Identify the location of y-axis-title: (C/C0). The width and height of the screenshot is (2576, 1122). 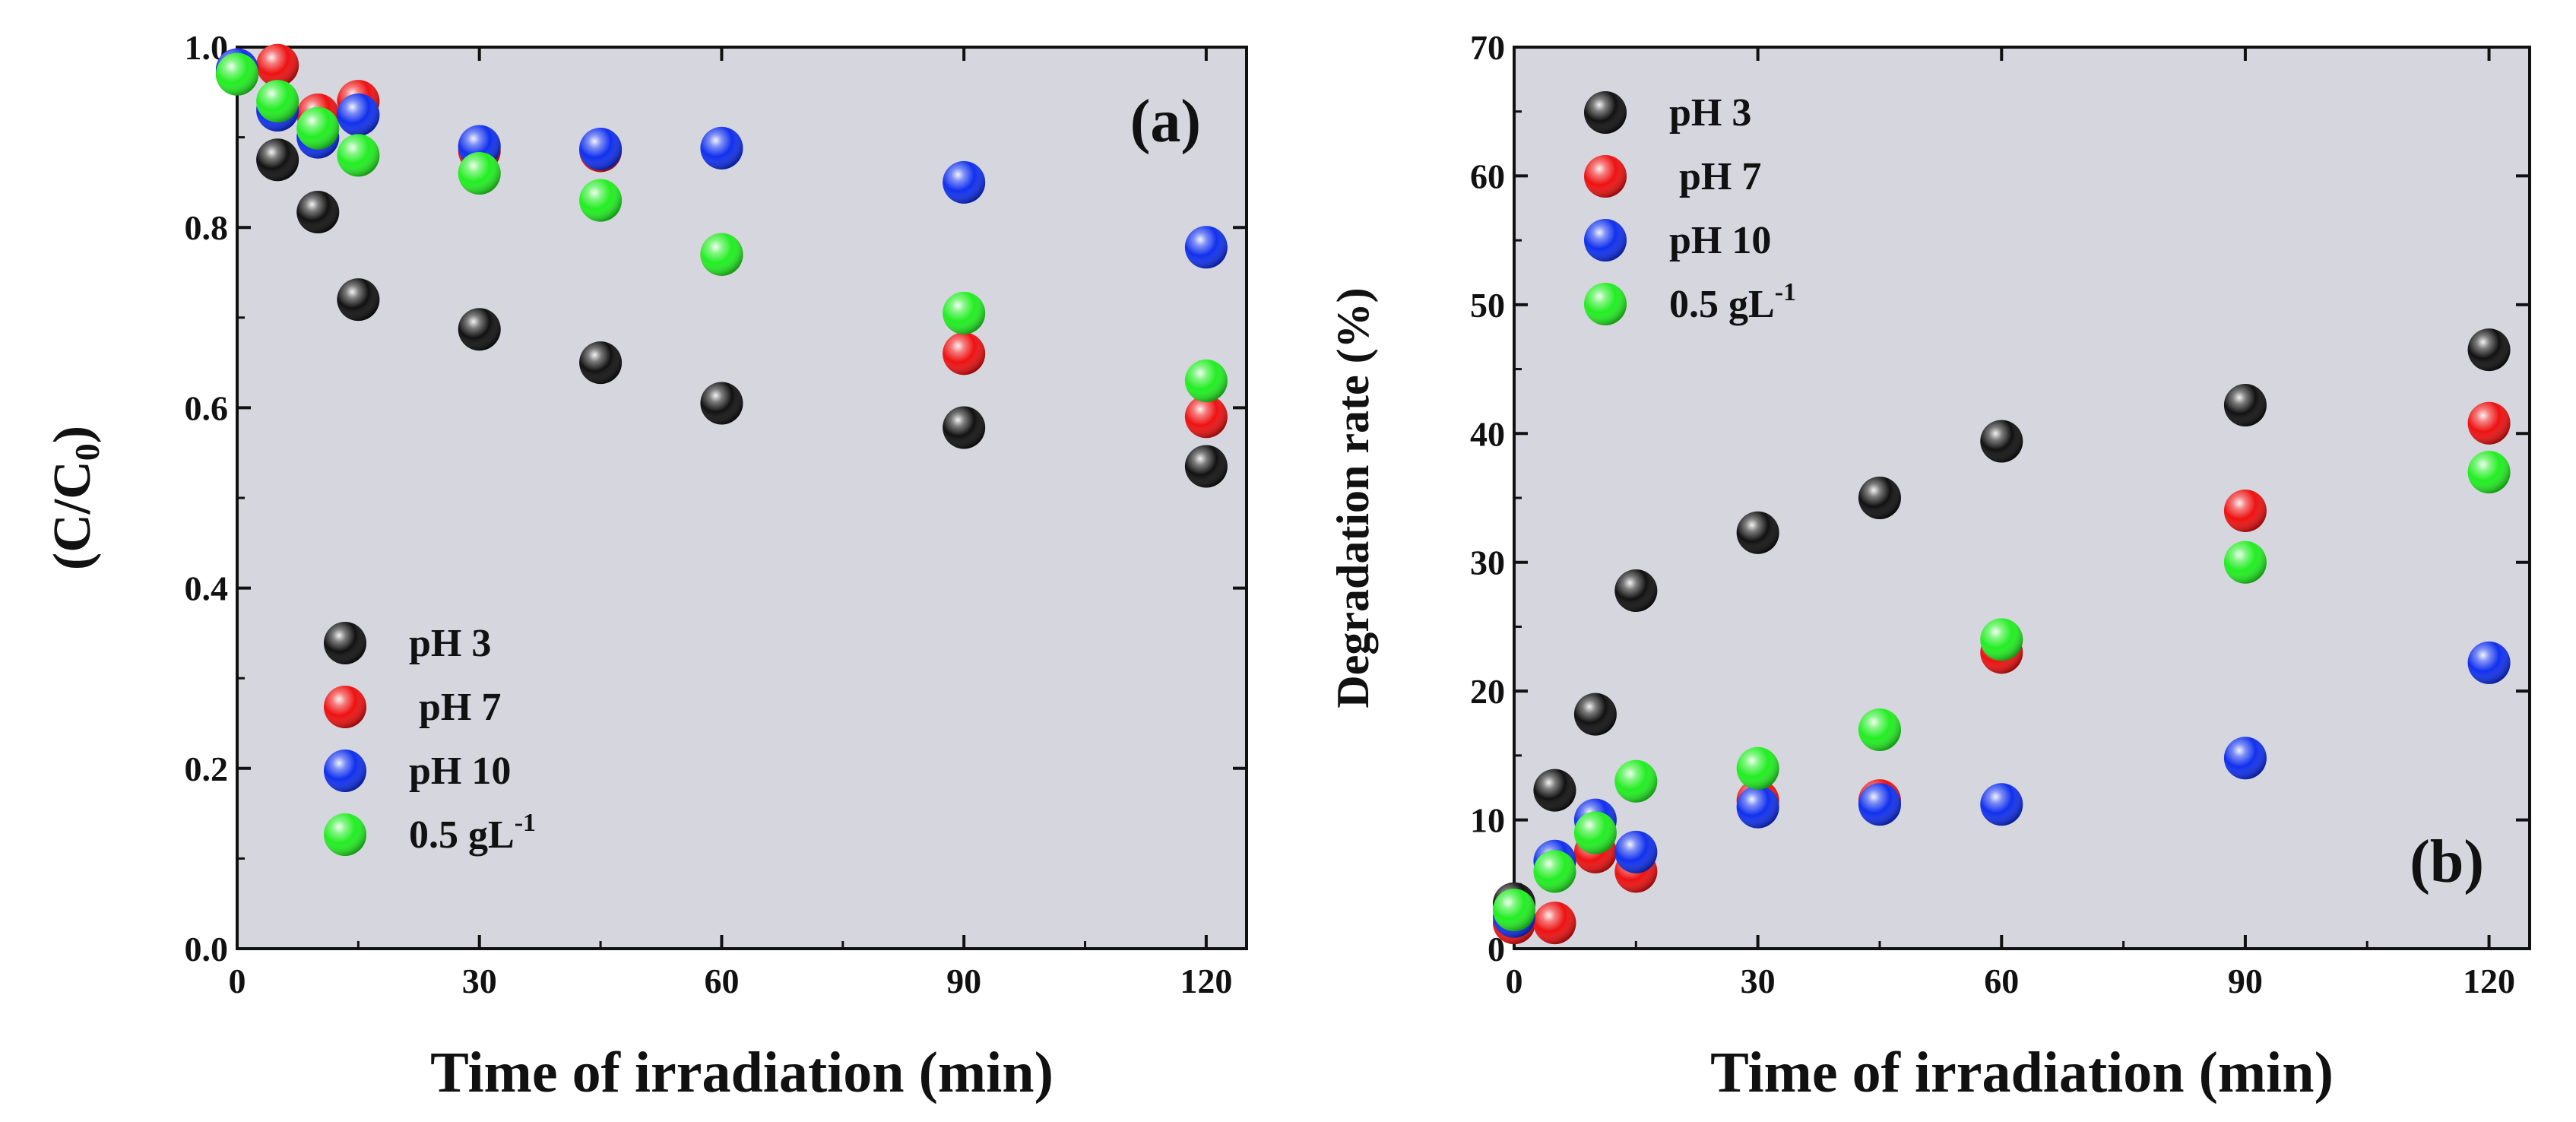
(74, 498).